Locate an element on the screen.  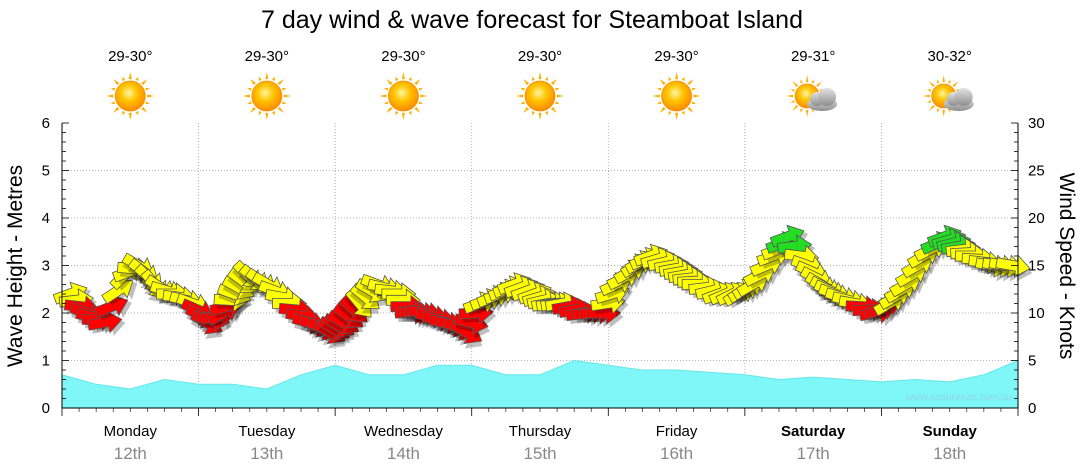
partly-cloudy-icon is located at coordinates (812, 96).